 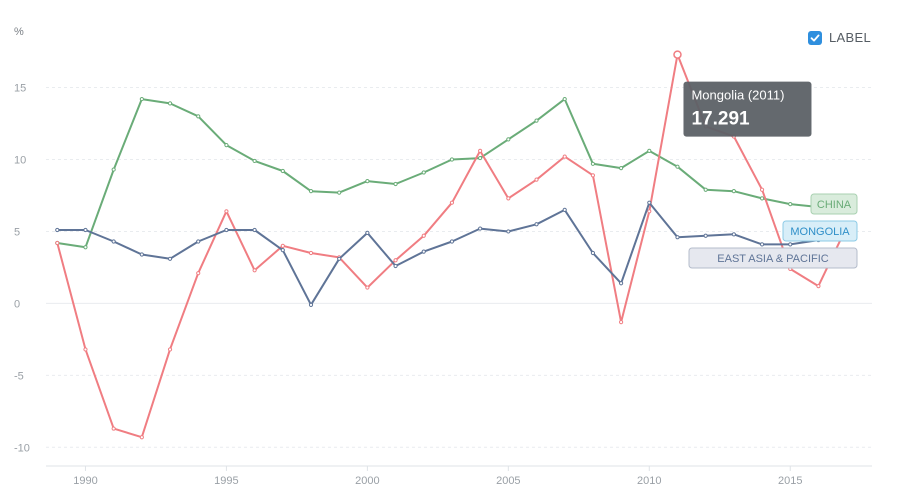 I want to click on y-tick-label: 0, so click(x=17, y=304).